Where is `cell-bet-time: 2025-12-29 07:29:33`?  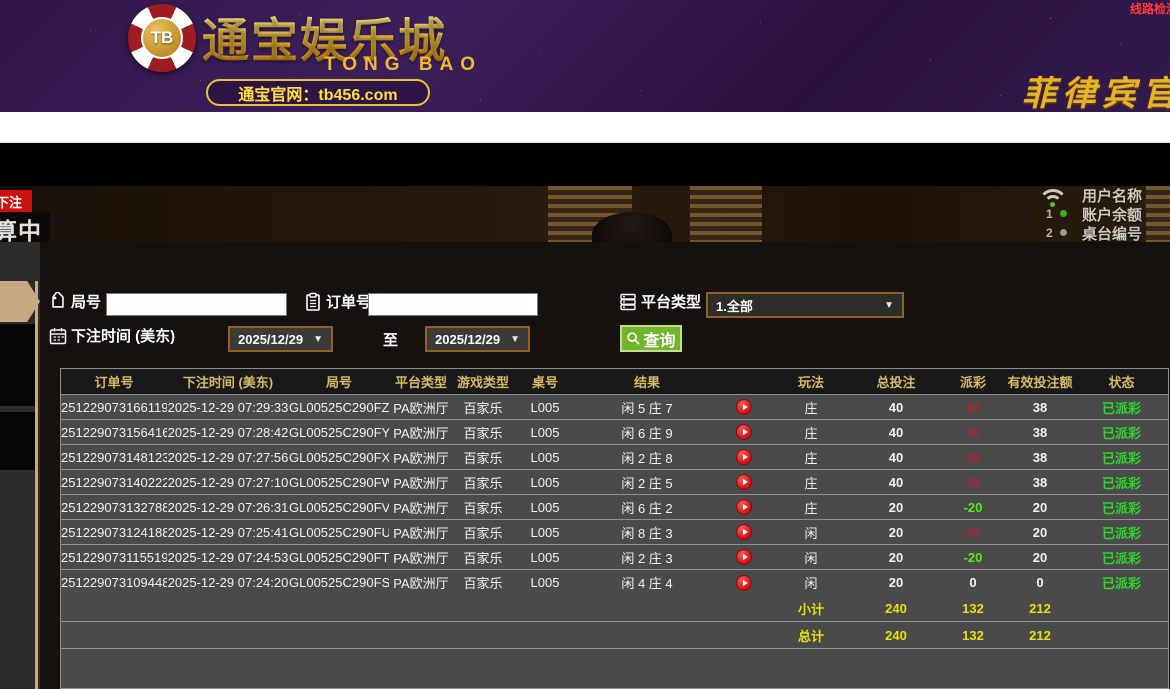
cell-bet-time: 2025-12-29 07:29:33 is located at coordinates (228, 407).